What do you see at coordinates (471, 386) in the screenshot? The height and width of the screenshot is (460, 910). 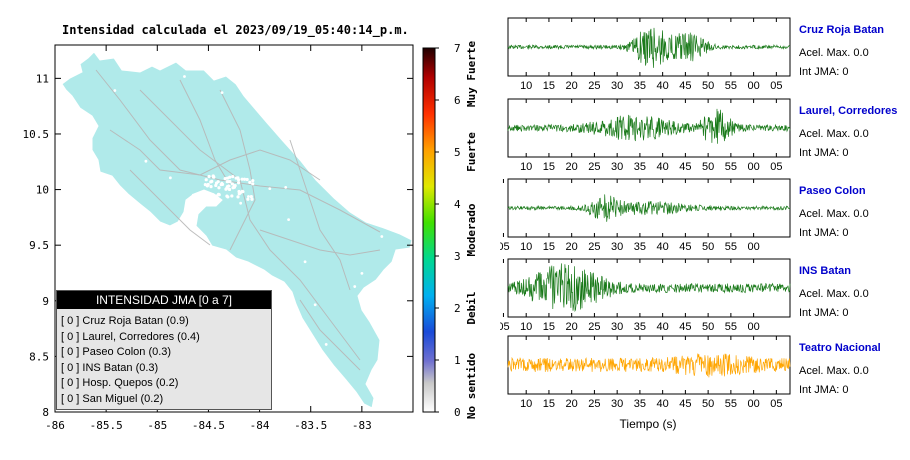 I see `colorbar-category: No sentido` at bounding box center [471, 386].